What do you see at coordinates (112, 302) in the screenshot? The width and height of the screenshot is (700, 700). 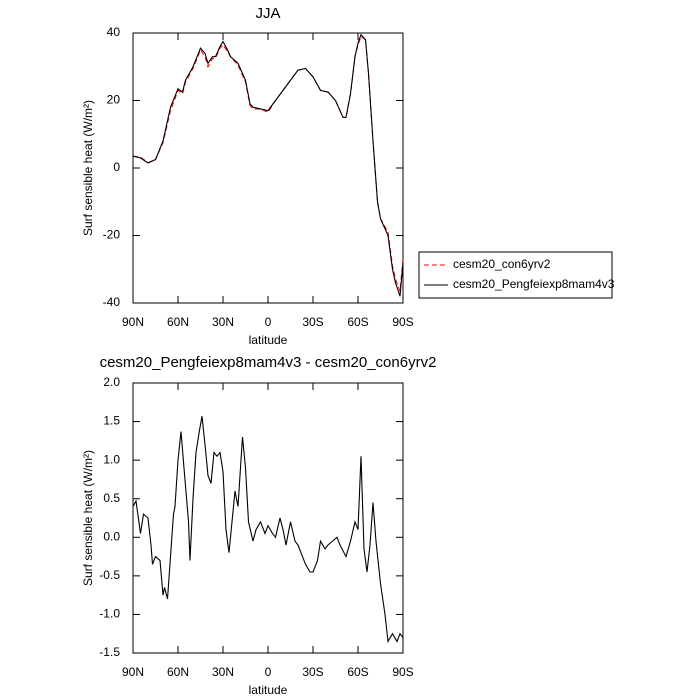 I see `y-tick-label: -40` at bounding box center [112, 302].